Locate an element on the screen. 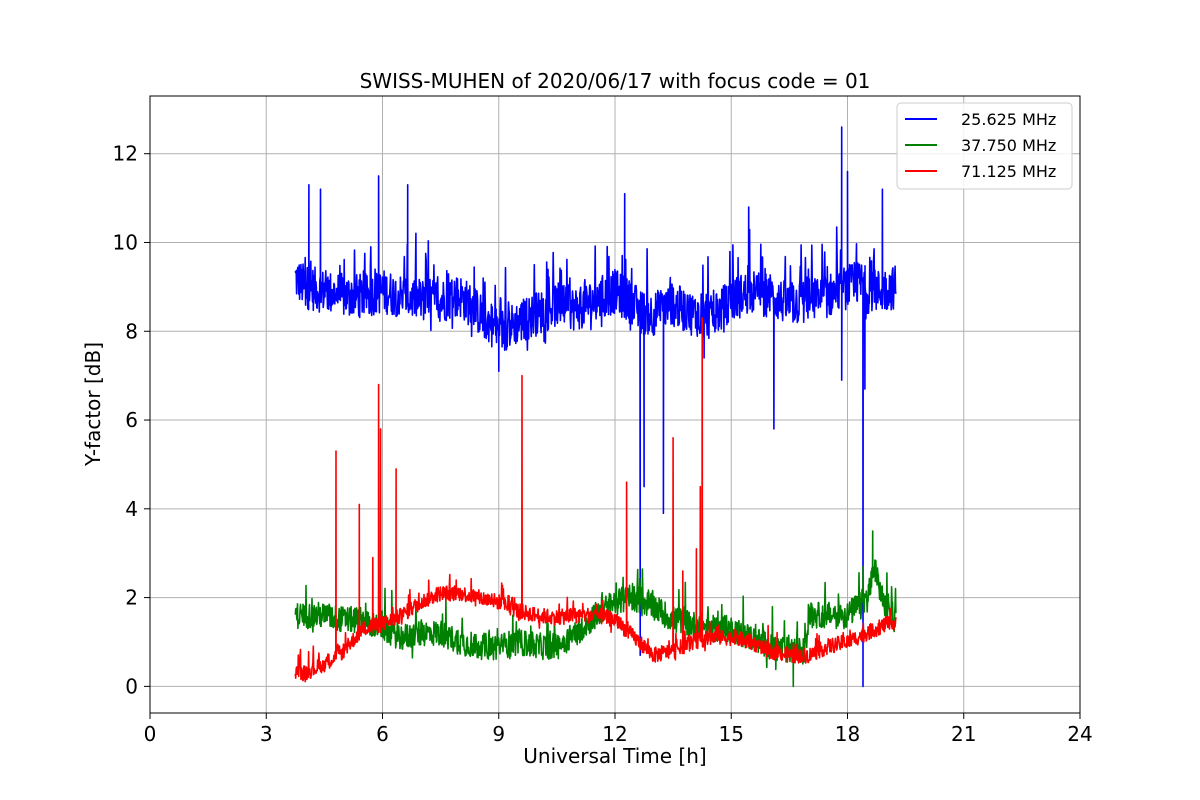  y-axis-title: Y-factor [dB] is located at coordinates (93, 404).